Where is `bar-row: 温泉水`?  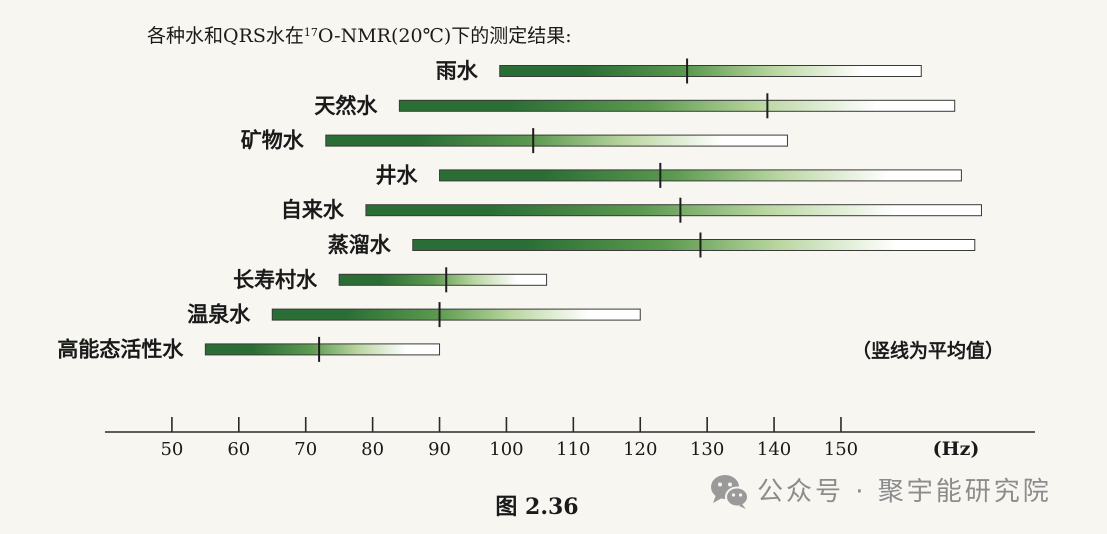 bar-row: 温泉水 is located at coordinates (414, 315).